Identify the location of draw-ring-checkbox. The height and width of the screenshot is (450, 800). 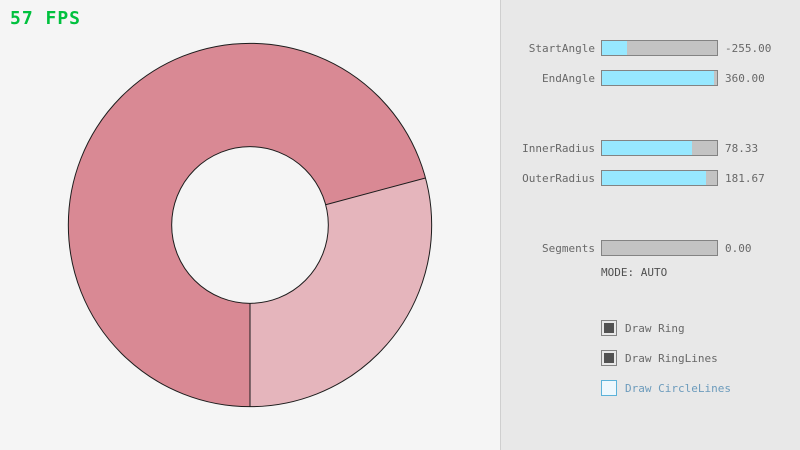
(609, 328).